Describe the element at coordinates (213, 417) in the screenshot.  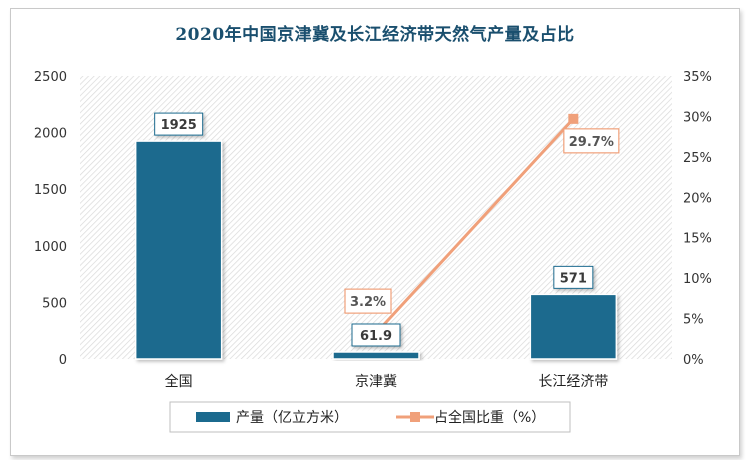
I see `legend-bar-swatch` at that location.